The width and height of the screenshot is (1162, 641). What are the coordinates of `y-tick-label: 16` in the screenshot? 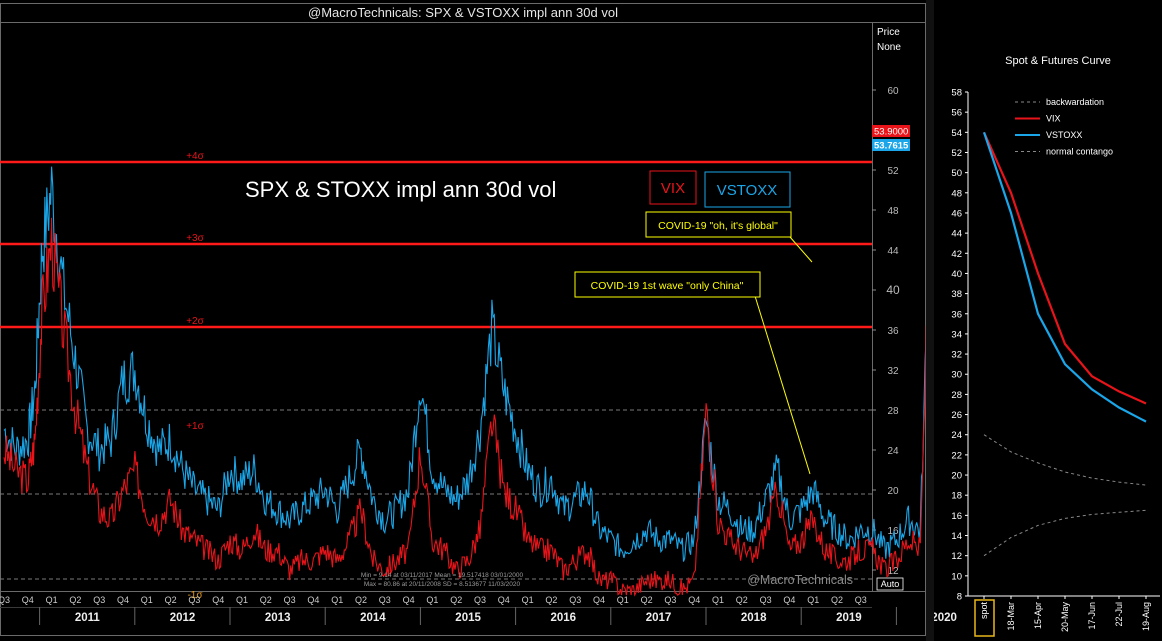 It's located at (893, 531).